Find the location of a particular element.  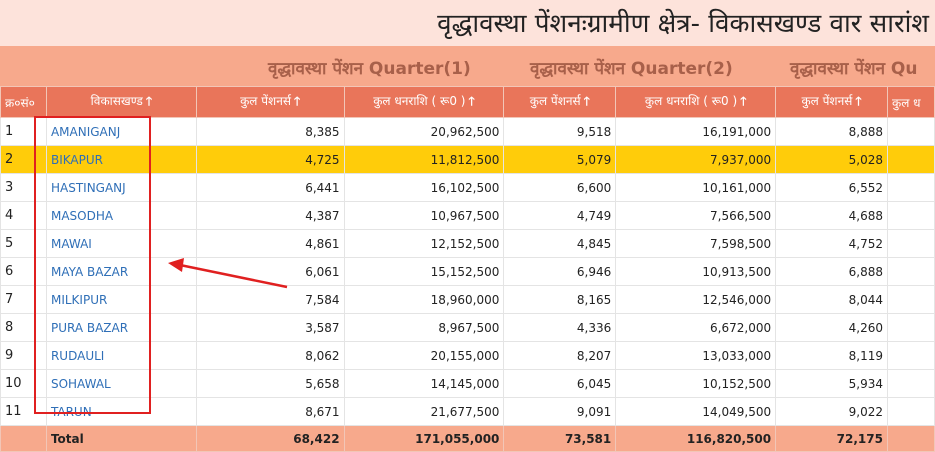

q2-pensioners-cell: 6,600 is located at coordinates (560, 187).